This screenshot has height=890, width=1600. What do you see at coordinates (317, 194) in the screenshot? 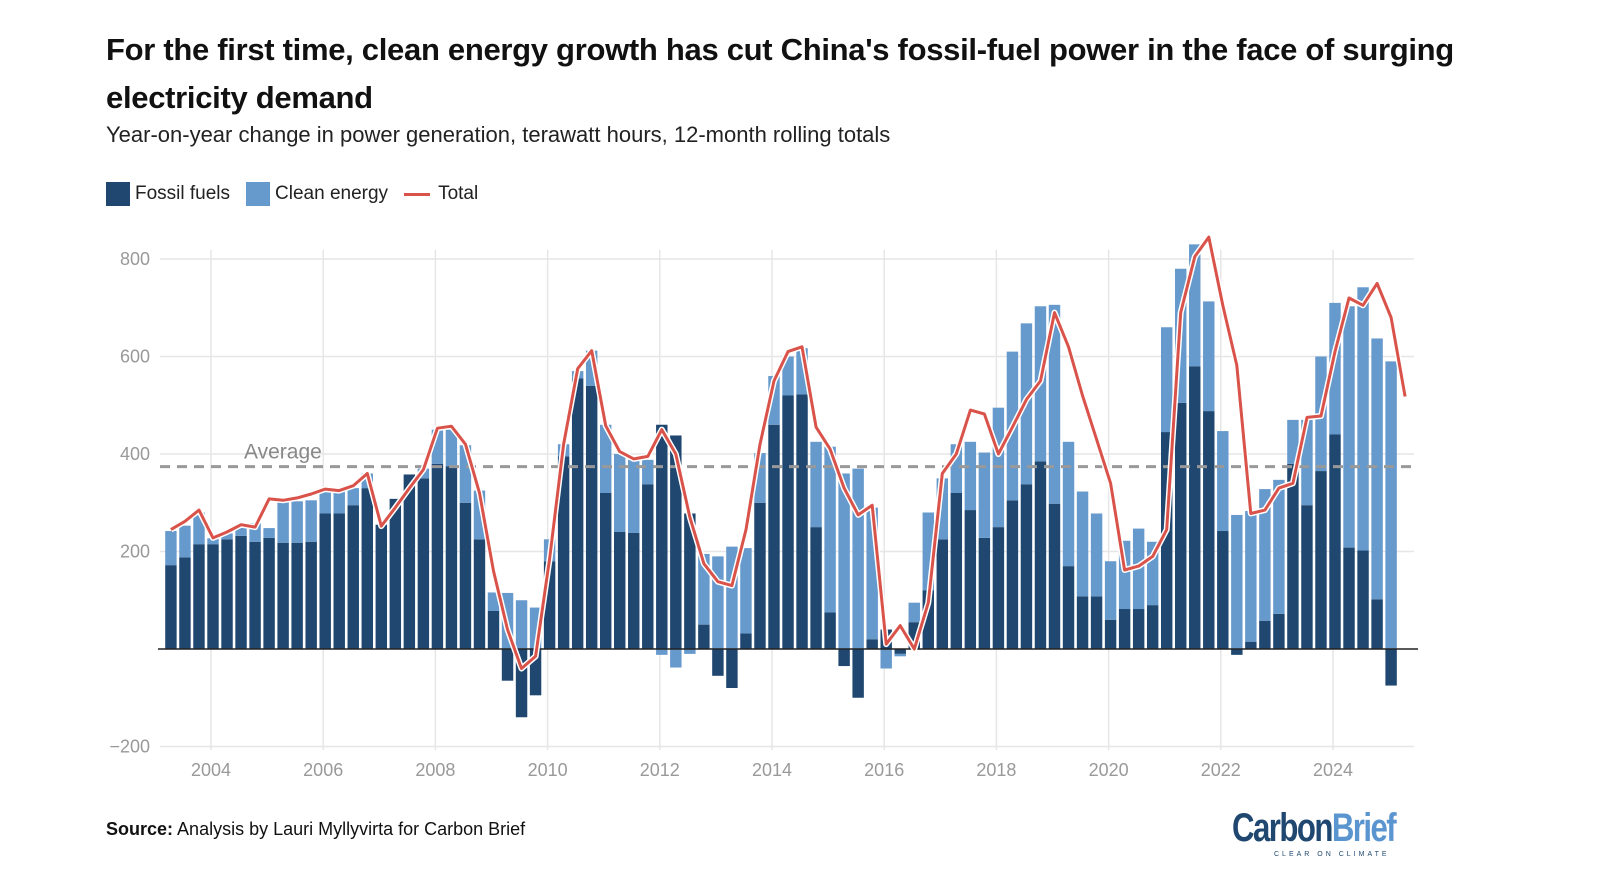
I see `legend-item-clean: Clean energy` at bounding box center [317, 194].